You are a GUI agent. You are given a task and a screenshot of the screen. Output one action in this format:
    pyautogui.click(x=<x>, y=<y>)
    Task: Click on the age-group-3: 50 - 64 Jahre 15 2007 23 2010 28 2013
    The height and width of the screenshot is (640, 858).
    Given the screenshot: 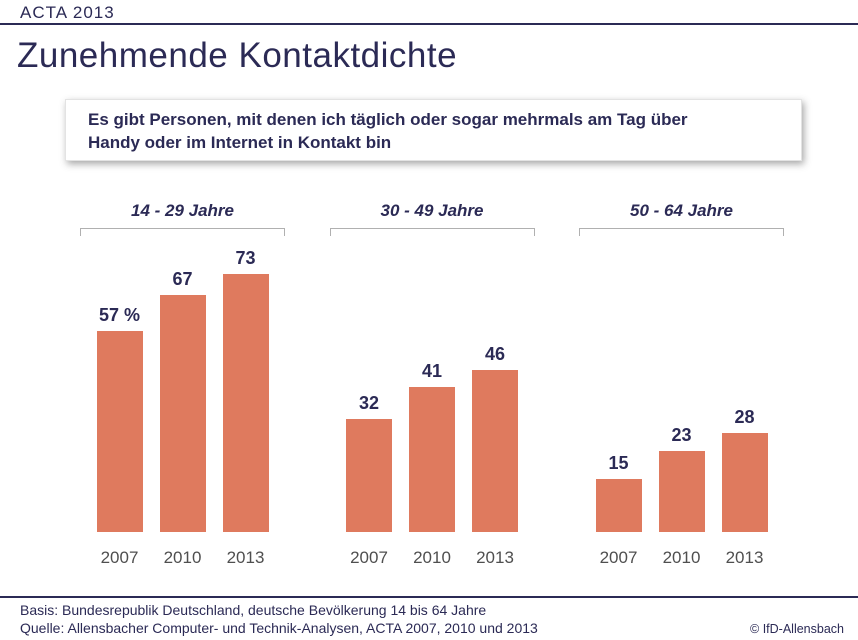 What is the action you would take?
    pyautogui.click(x=681, y=391)
    